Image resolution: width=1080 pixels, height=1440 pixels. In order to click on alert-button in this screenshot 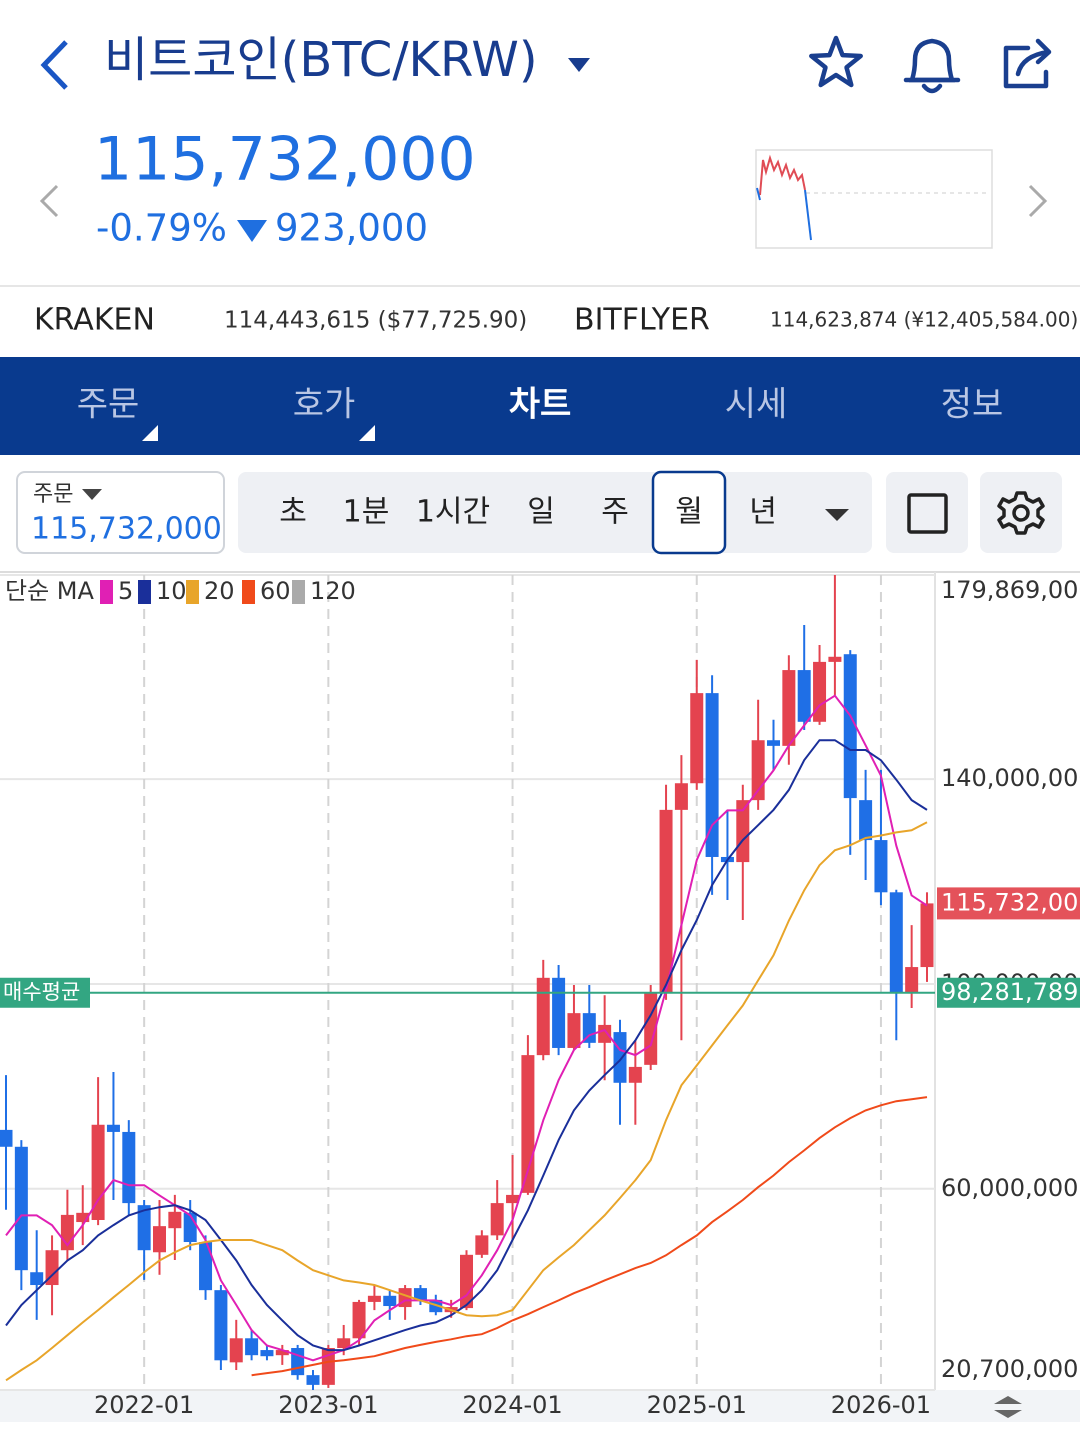, I will do `click(932, 66)`.